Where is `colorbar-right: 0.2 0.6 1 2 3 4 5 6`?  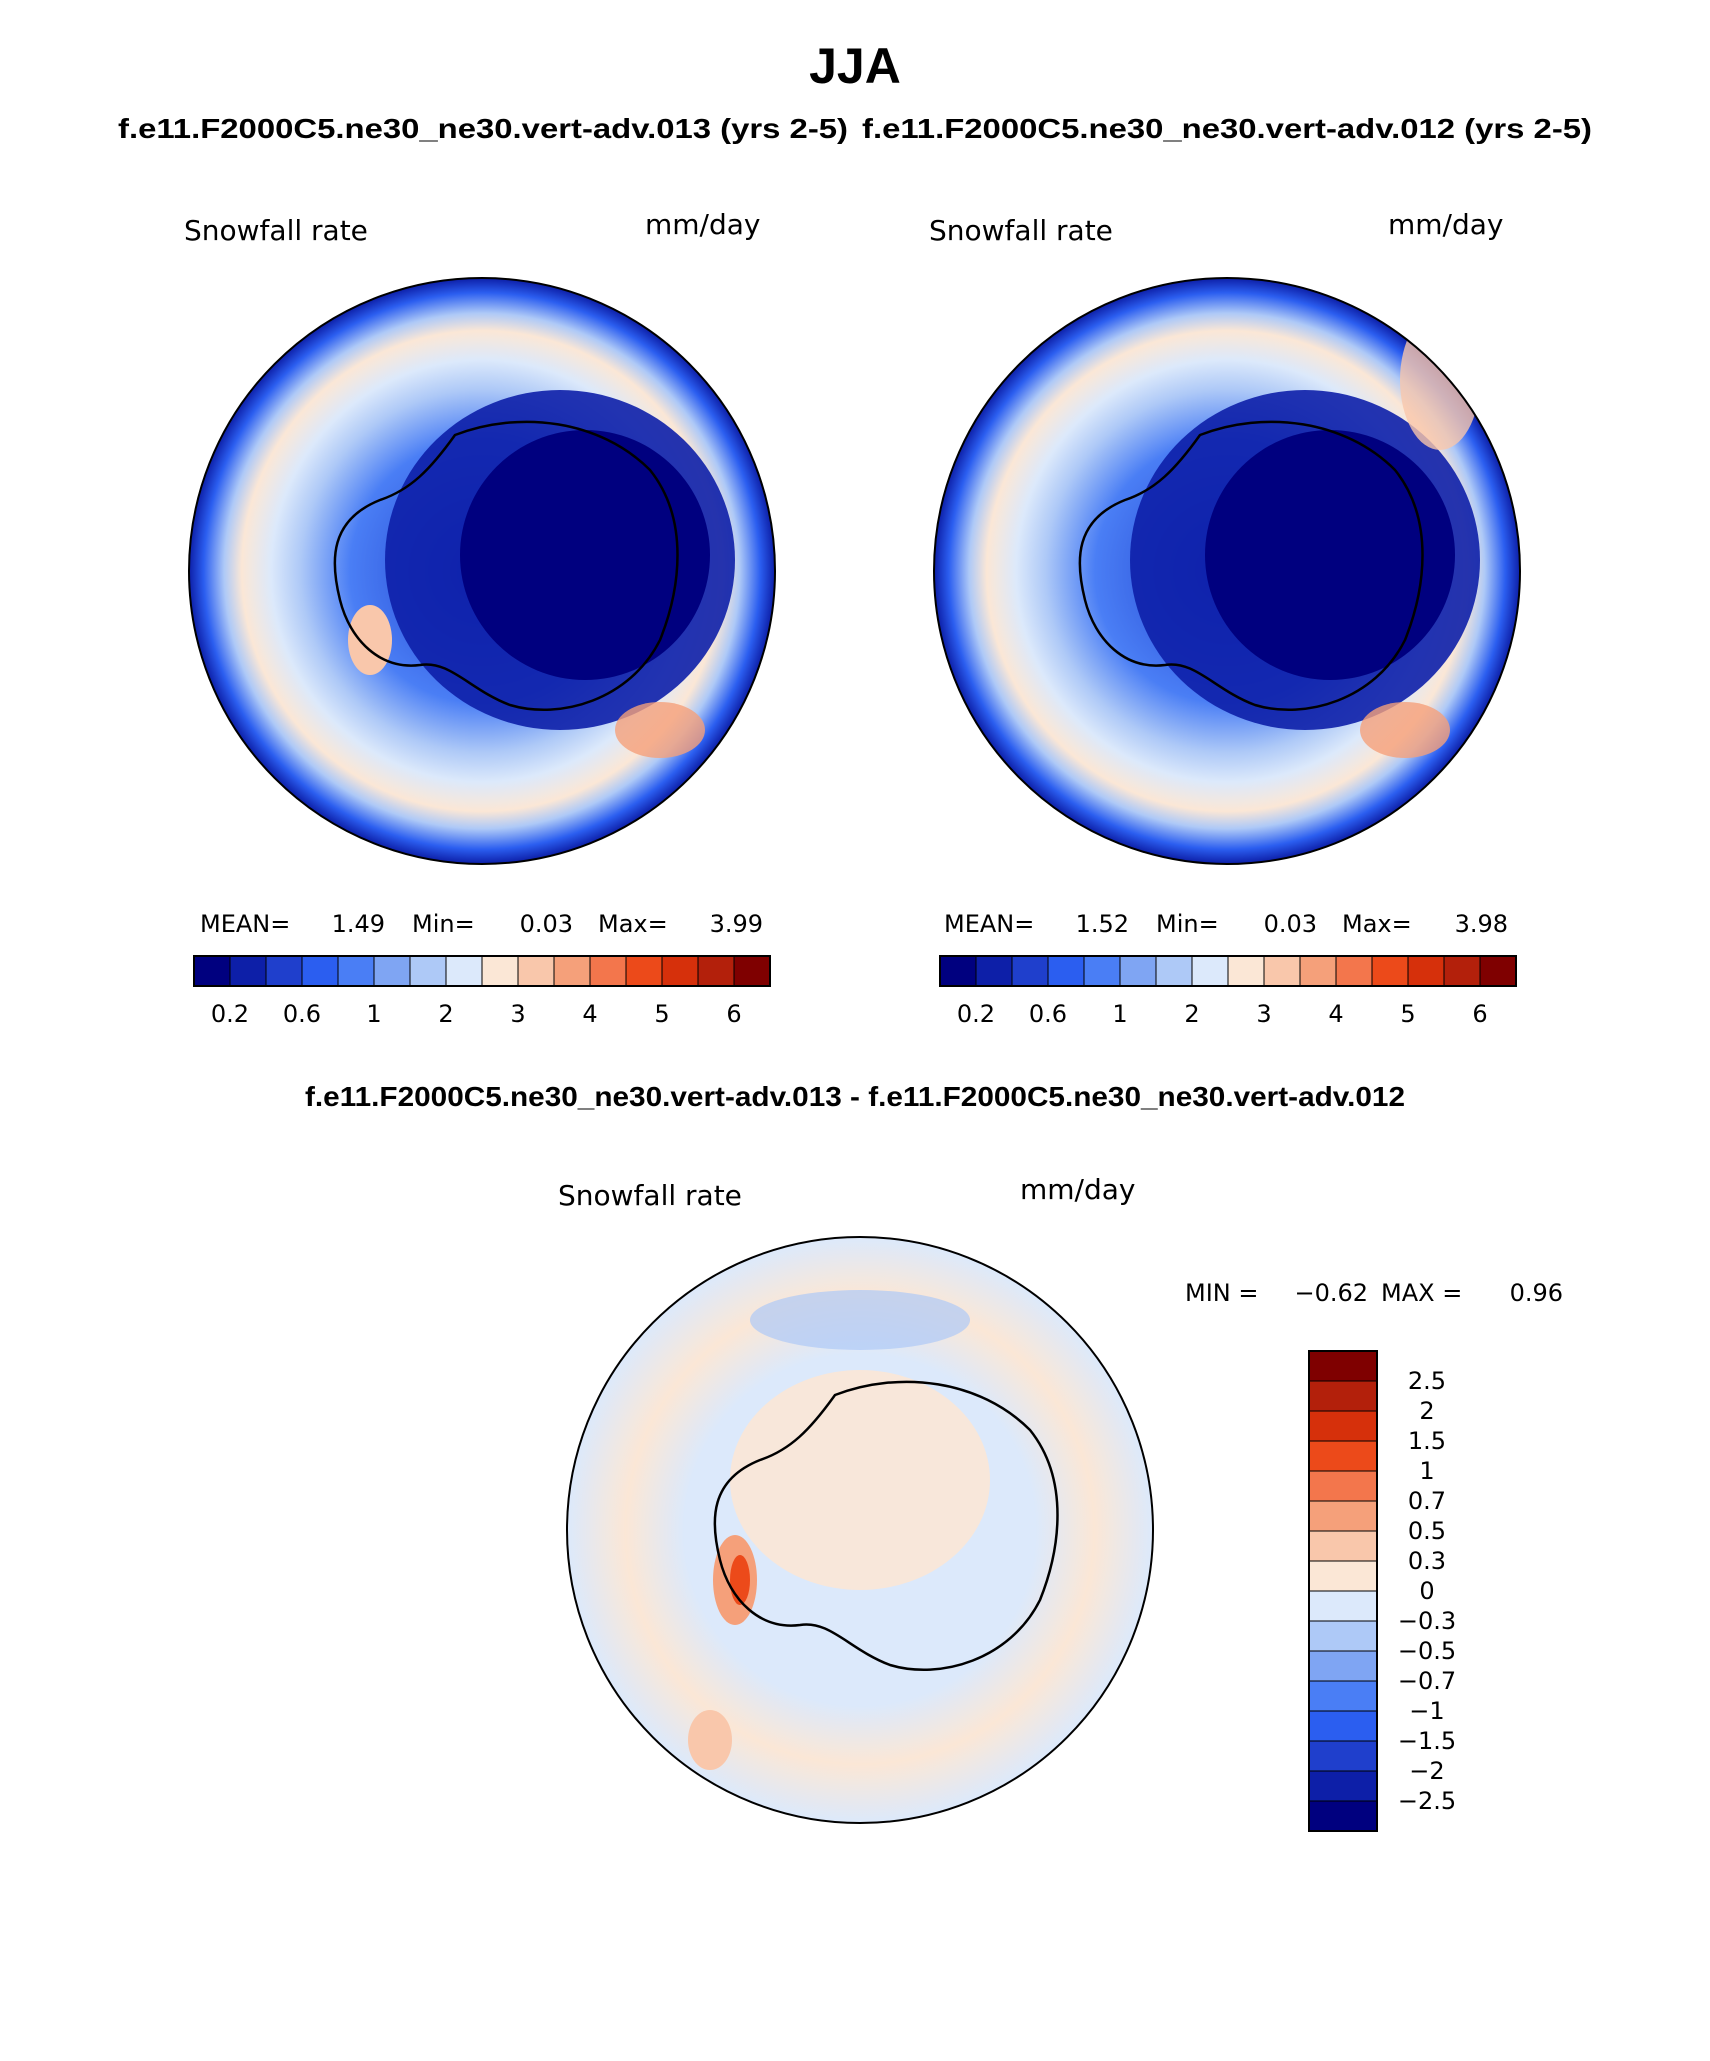
colorbar-right: 0.2 0.6 1 2 3 4 5 6 is located at coordinates (1228, 991).